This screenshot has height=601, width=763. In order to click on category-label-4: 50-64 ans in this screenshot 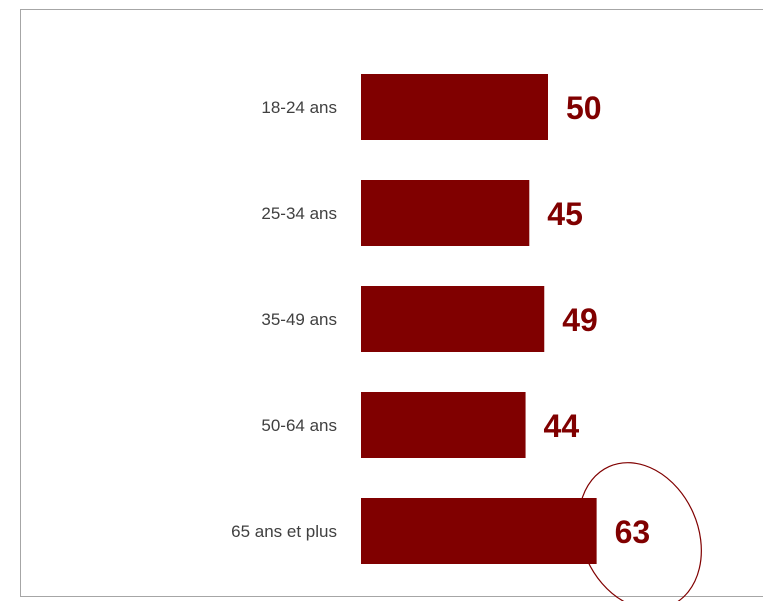, I will do `click(299, 425)`.